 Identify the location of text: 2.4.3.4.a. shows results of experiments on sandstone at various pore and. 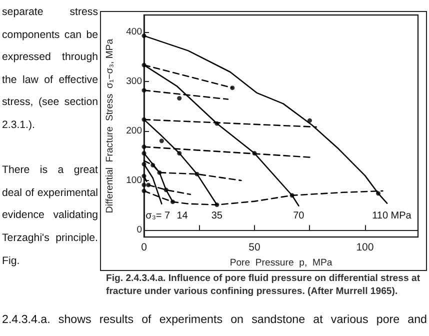
(214, 319).